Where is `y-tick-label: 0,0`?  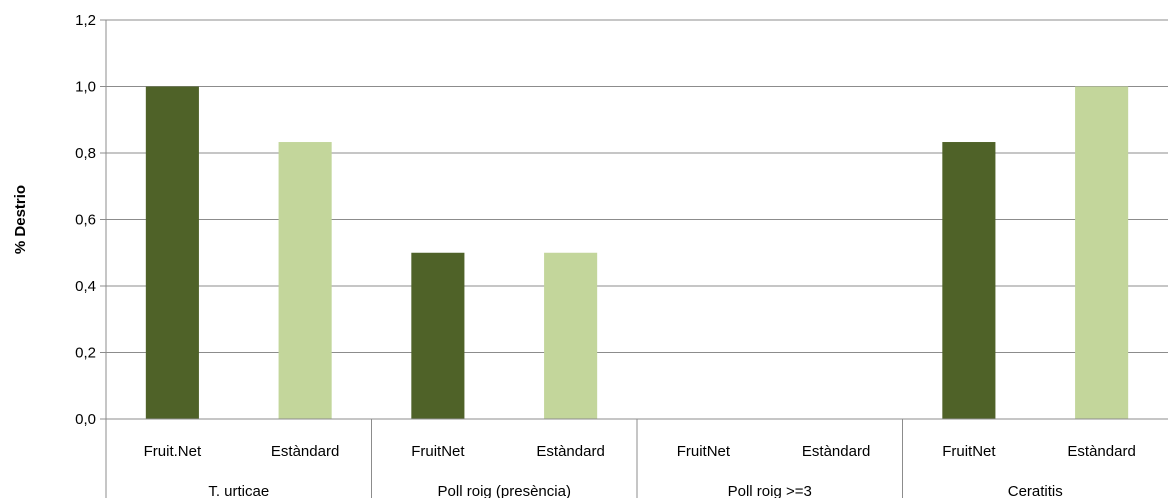 y-tick-label: 0,0 is located at coordinates (85, 419).